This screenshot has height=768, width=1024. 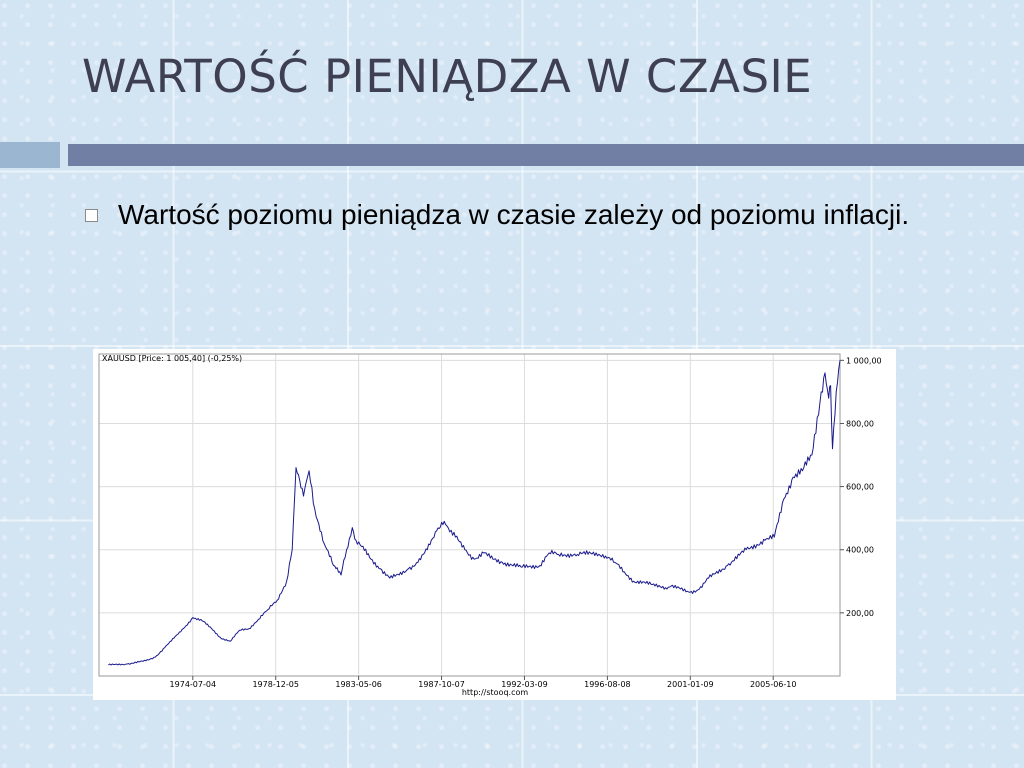 I want to click on x-tick-label: 1983-05-06, so click(x=358, y=684).